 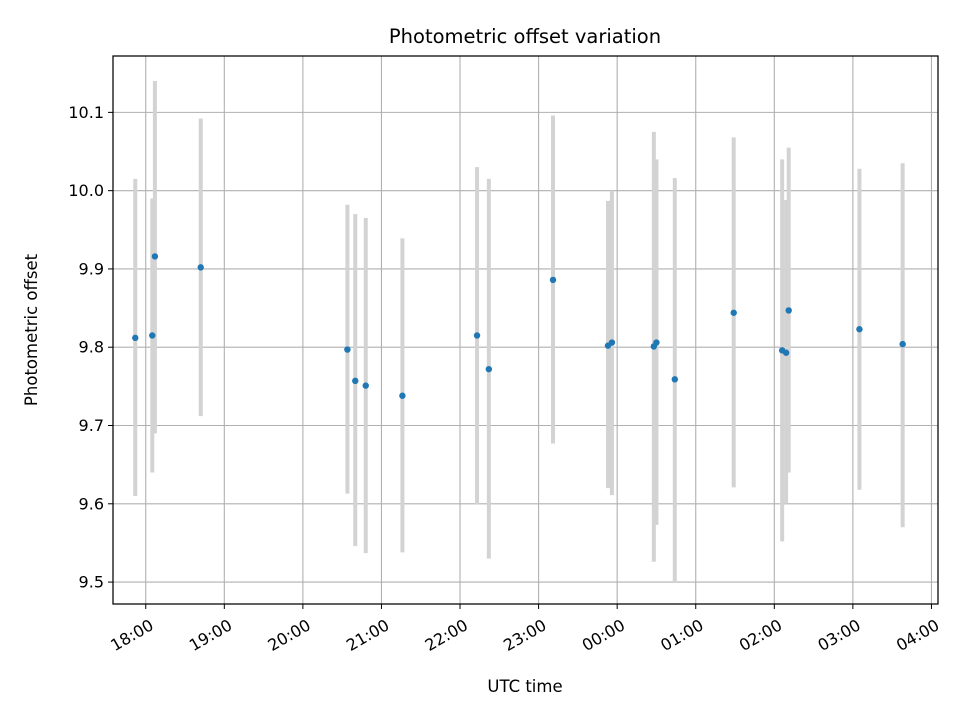 I want to click on y-axis: 9.5 9.6 9.7 9.8 9.9 10.0 10.1, so click(x=90, y=347).